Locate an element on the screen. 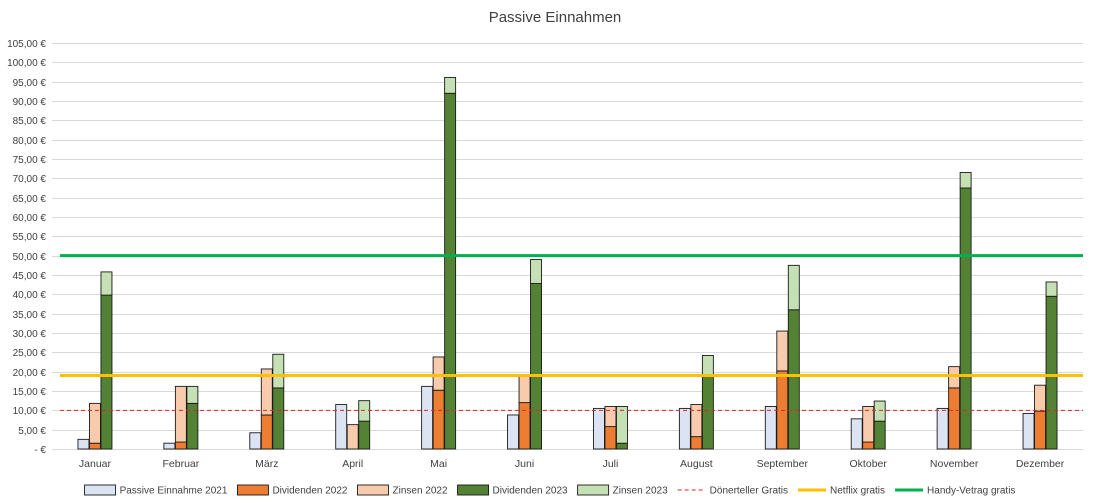  bar-group-juli is located at coordinates (610, 428).